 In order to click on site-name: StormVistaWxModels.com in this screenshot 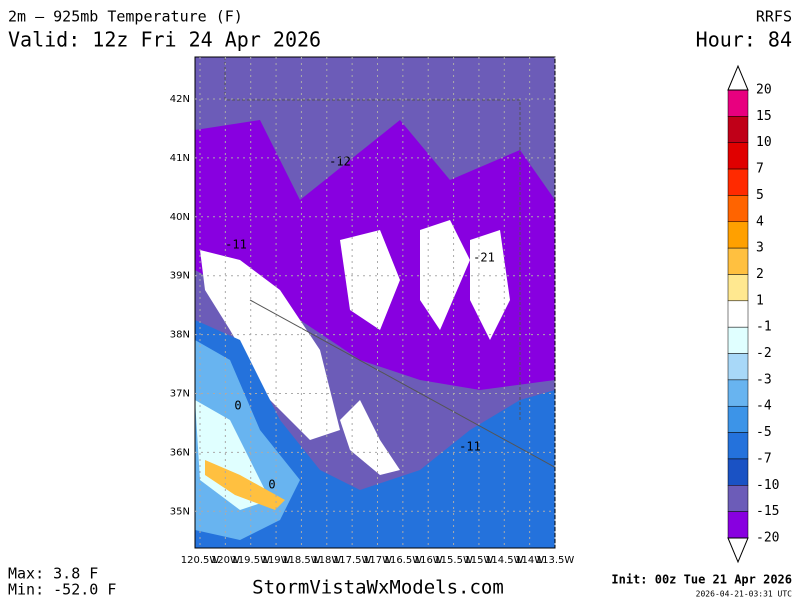, I will do `click(378, 588)`.